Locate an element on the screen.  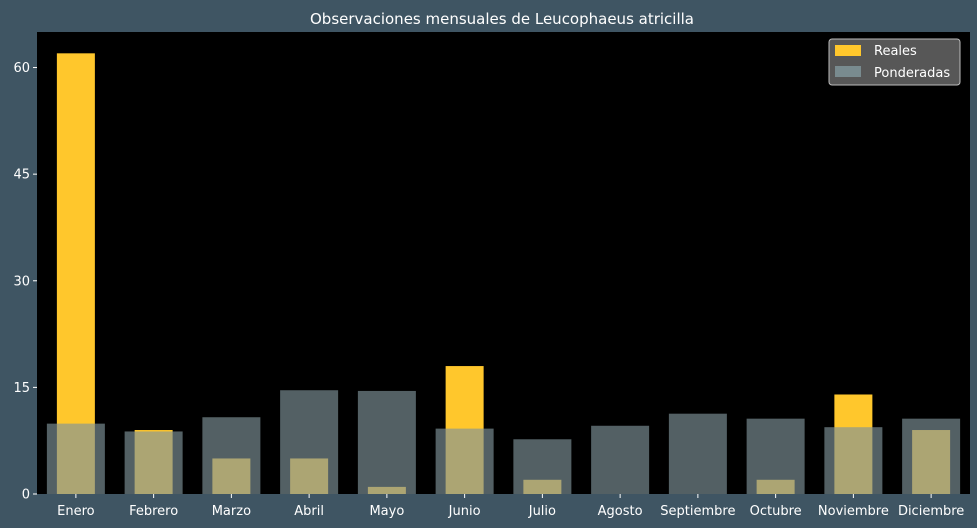
bar-ponderadas-noviembre is located at coordinates (853, 460).